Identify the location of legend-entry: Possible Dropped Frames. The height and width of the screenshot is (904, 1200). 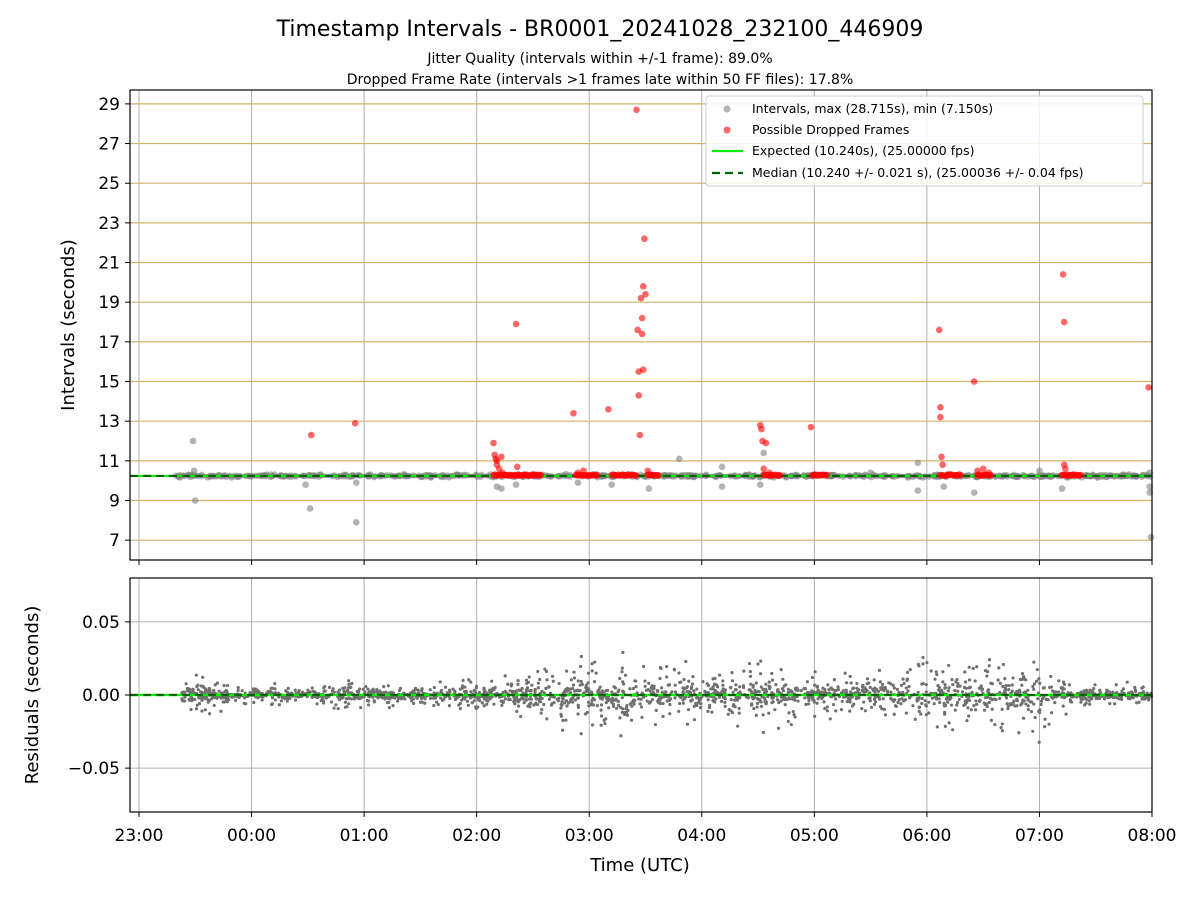
(830, 129).